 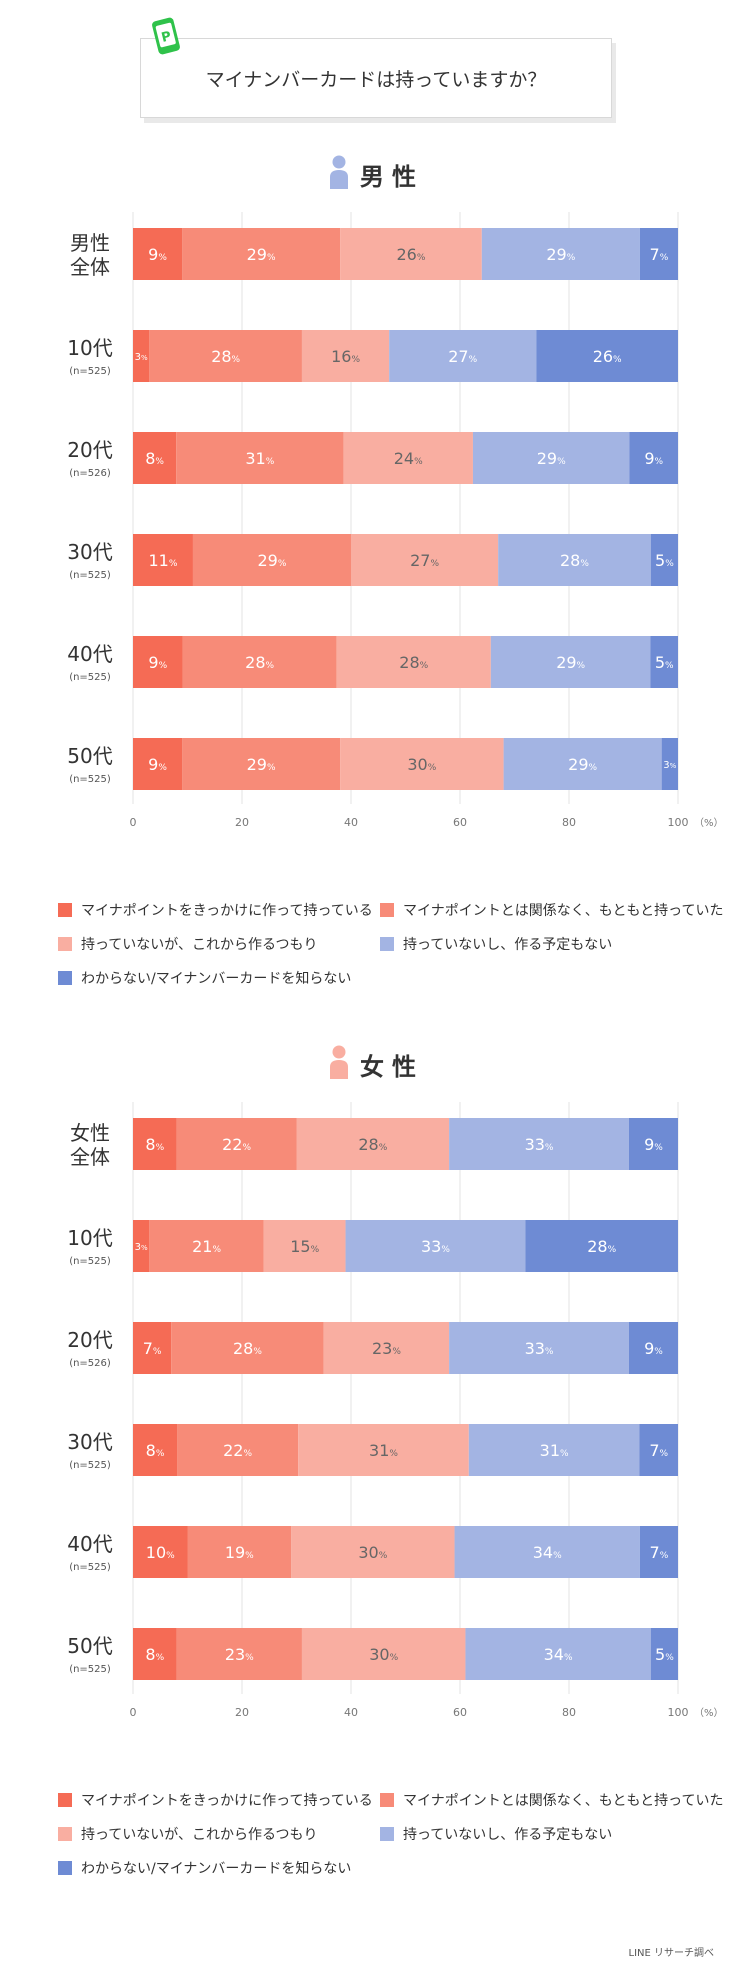 What do you see at coordinates (89, 654) in the screenshot?
I see `category-label: 40代` at bounding box center [89, 654].